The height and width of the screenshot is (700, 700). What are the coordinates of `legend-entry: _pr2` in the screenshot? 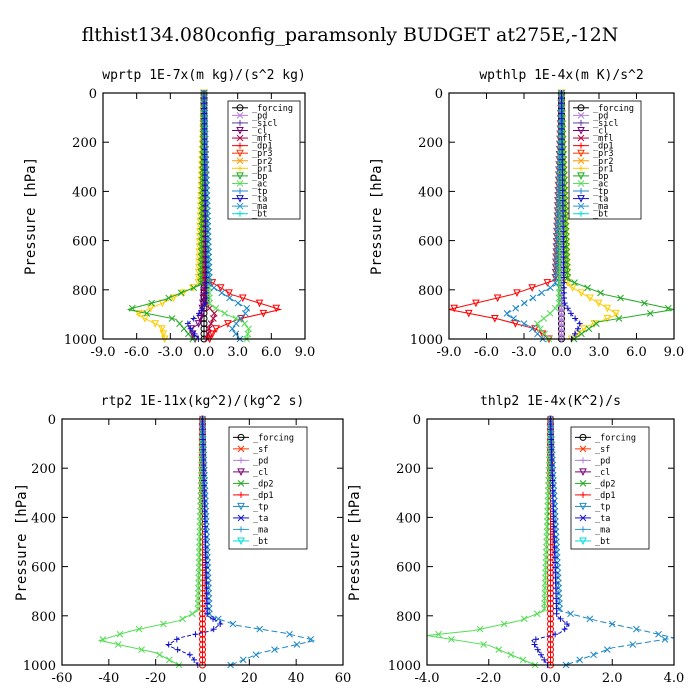 It's located at (603, 162).